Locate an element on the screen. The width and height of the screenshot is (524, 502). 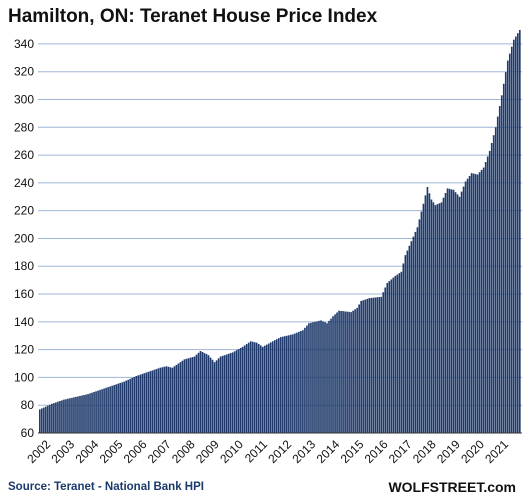
y-tick-label: 60 is located at coordinates (28, 433).